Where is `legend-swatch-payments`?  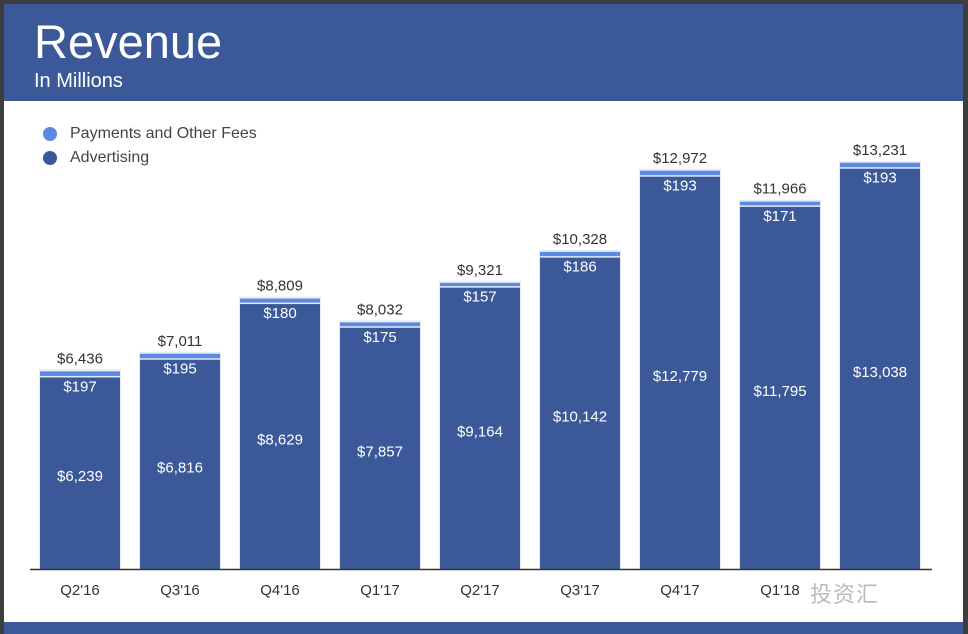
legend-swatch-payments is located at coordinates (50, 134).